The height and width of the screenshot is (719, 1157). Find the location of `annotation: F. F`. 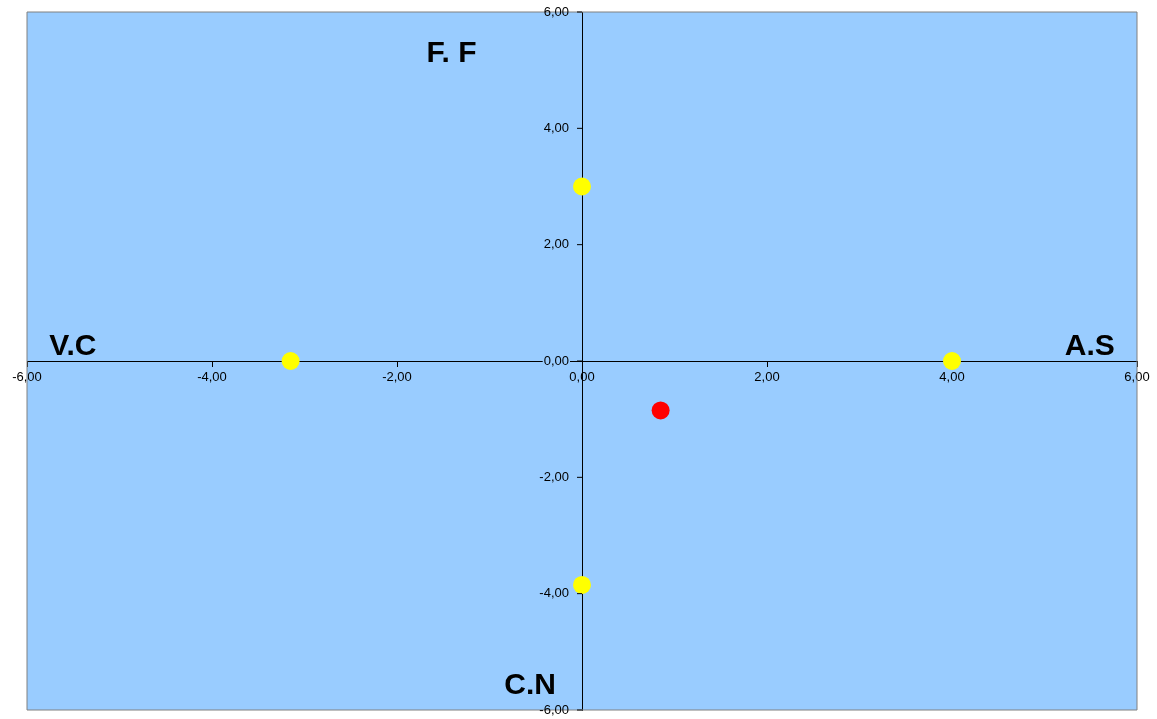

annotation: F. F is located at coordinates (451, 52).